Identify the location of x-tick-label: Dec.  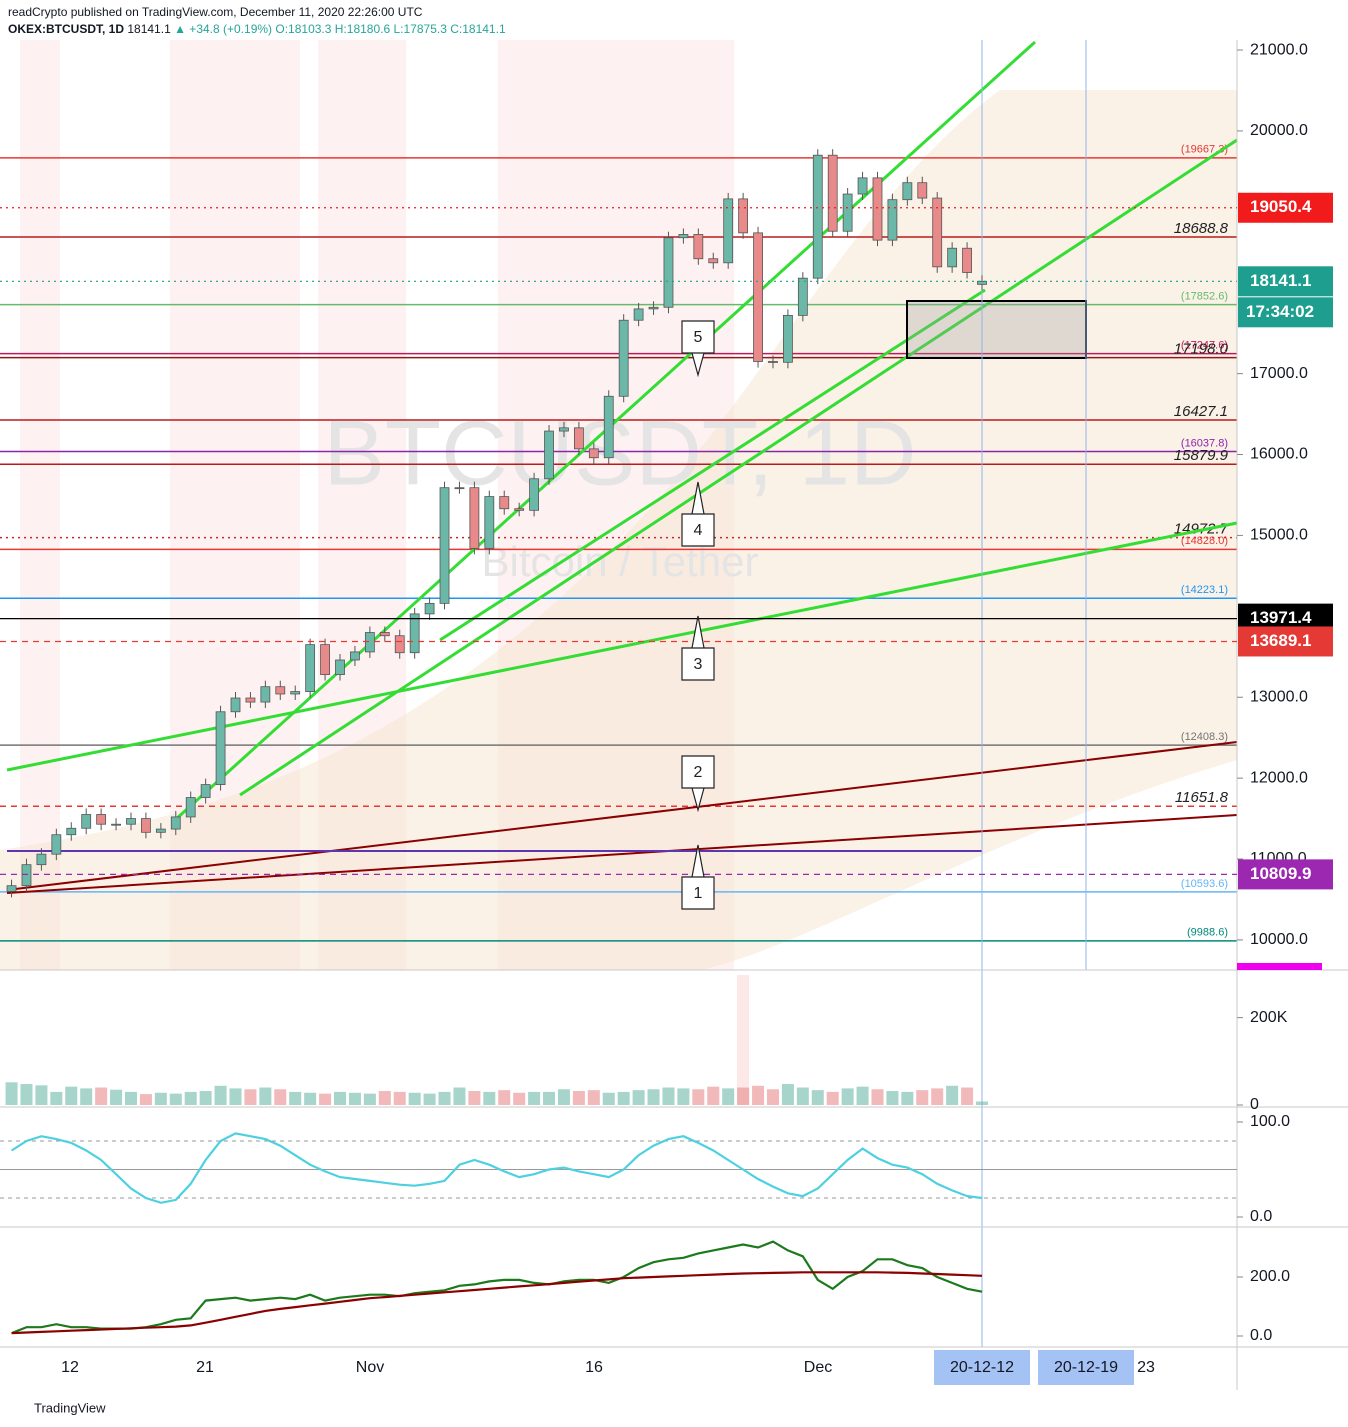
(818, 1367).